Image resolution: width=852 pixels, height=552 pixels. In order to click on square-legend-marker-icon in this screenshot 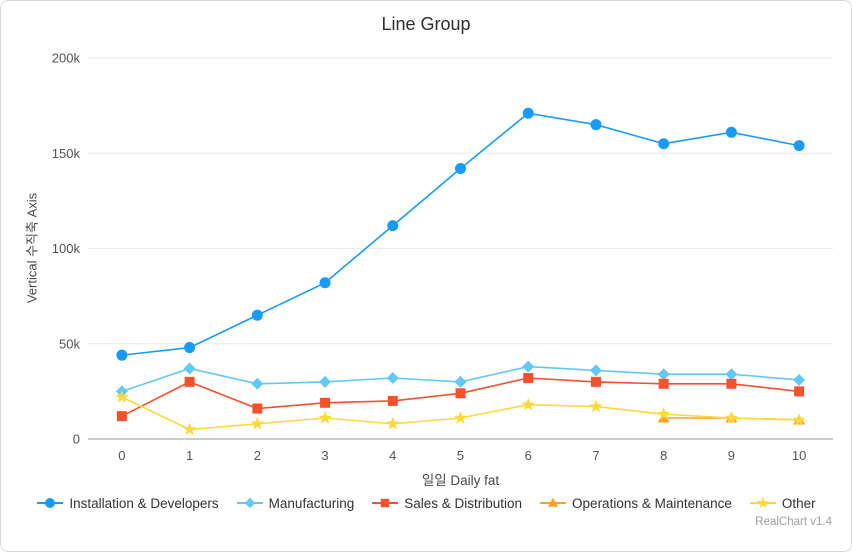, I will do `click(385, 503)`.